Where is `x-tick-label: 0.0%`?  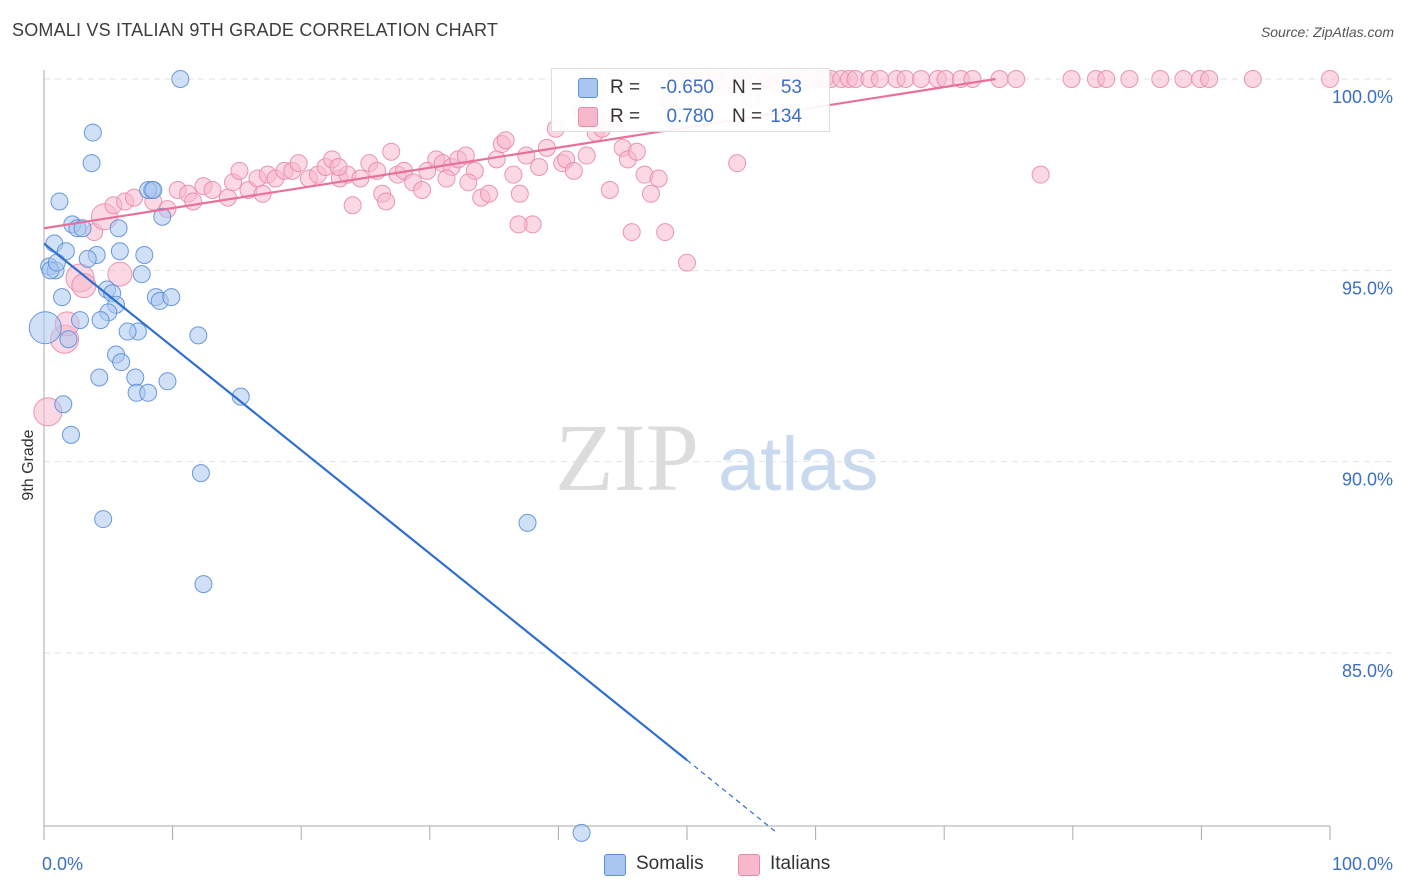
x-tick-label: 0.0% is located at coordinates (62, 864).